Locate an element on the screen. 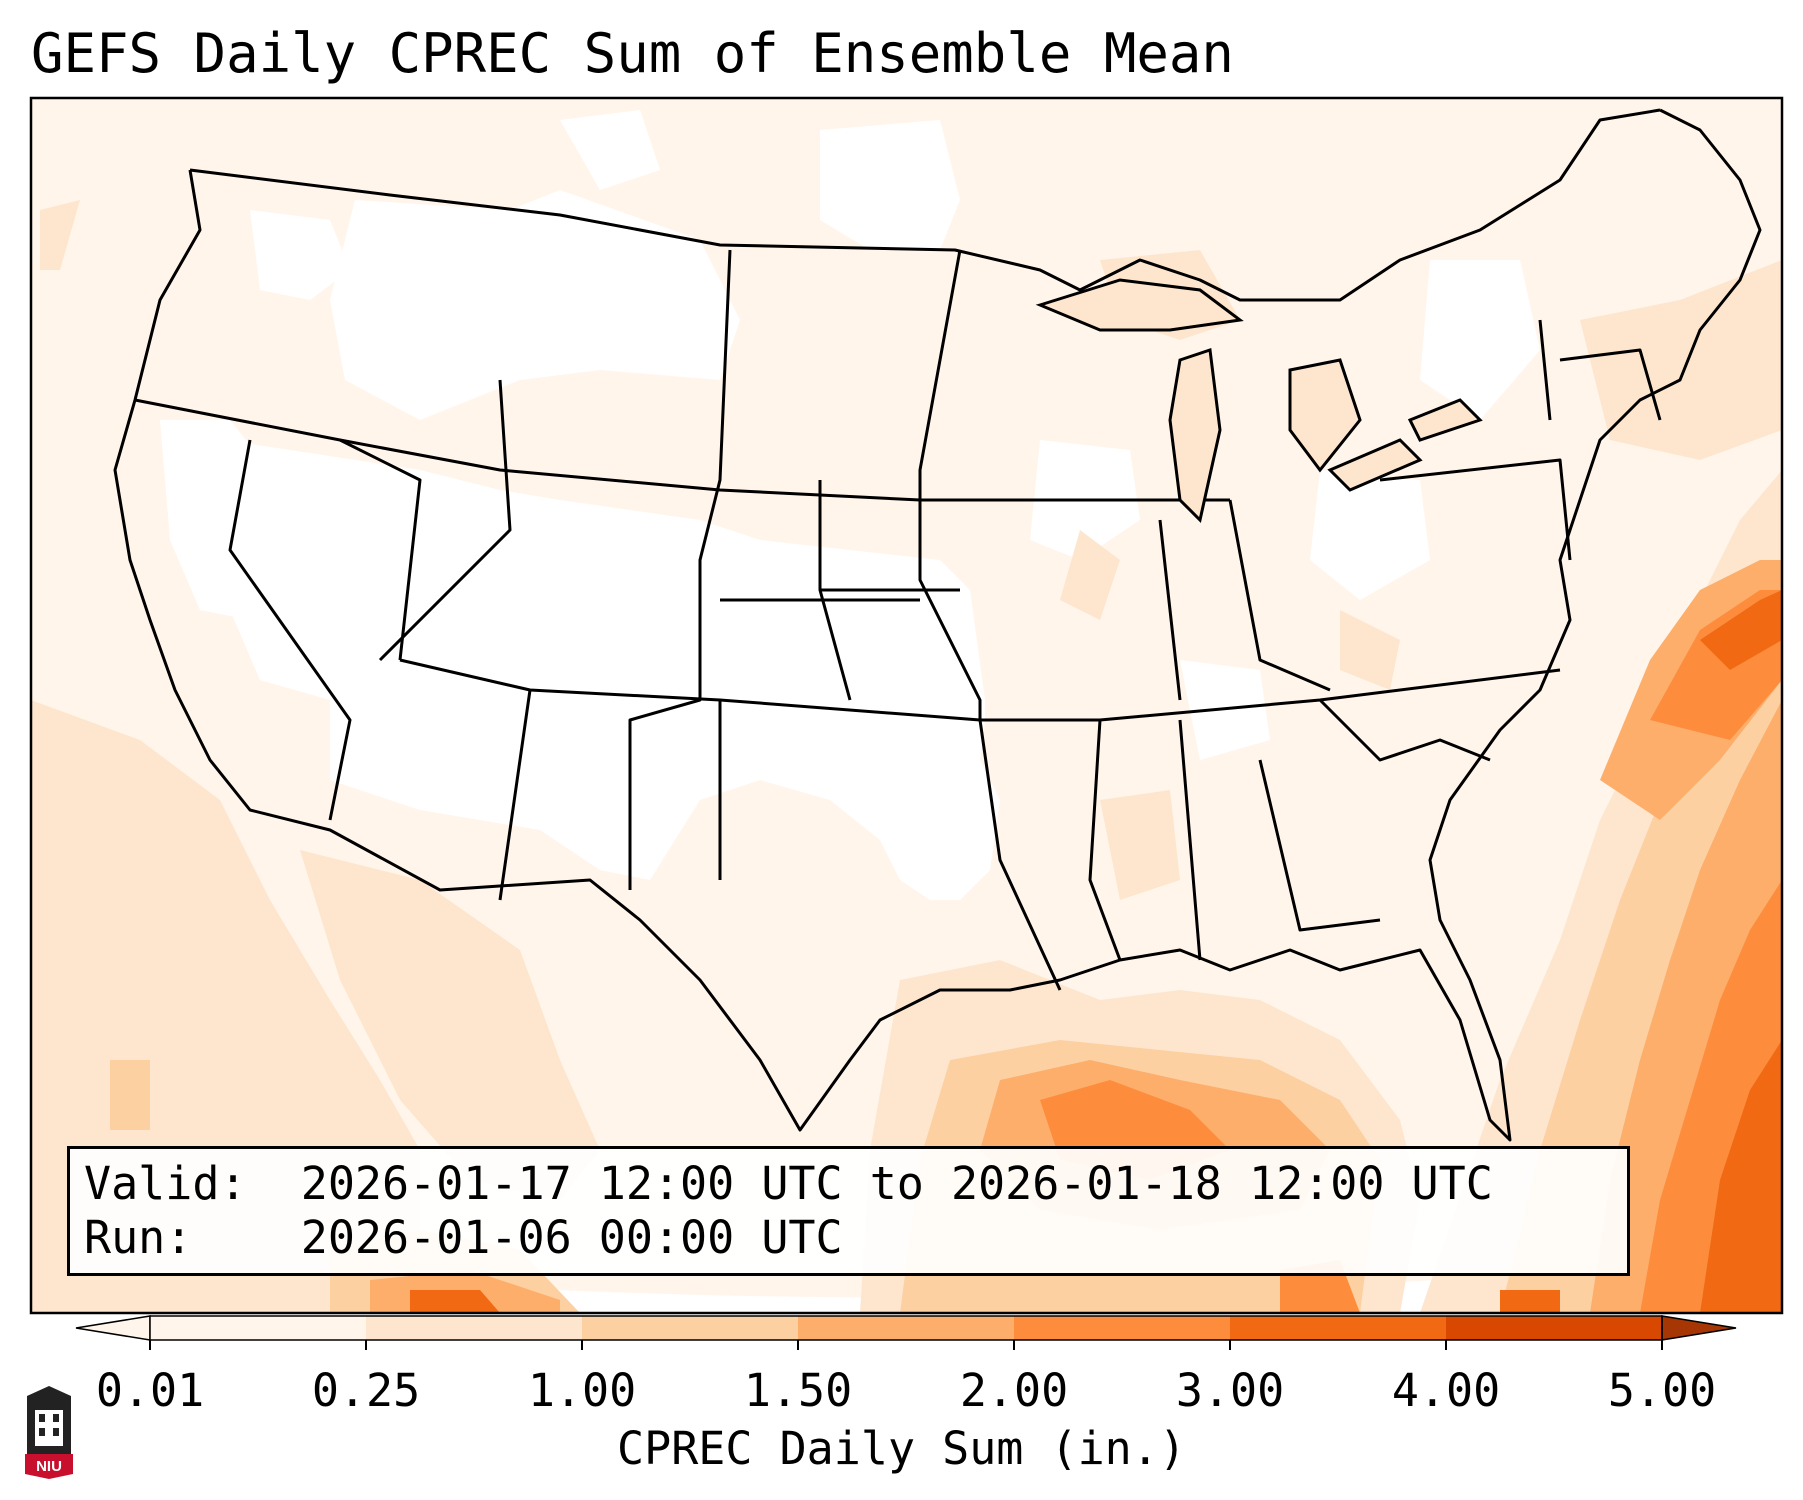 The image size is (1803, 1500). colorbar-frame is located at coordinates (906, 1328).